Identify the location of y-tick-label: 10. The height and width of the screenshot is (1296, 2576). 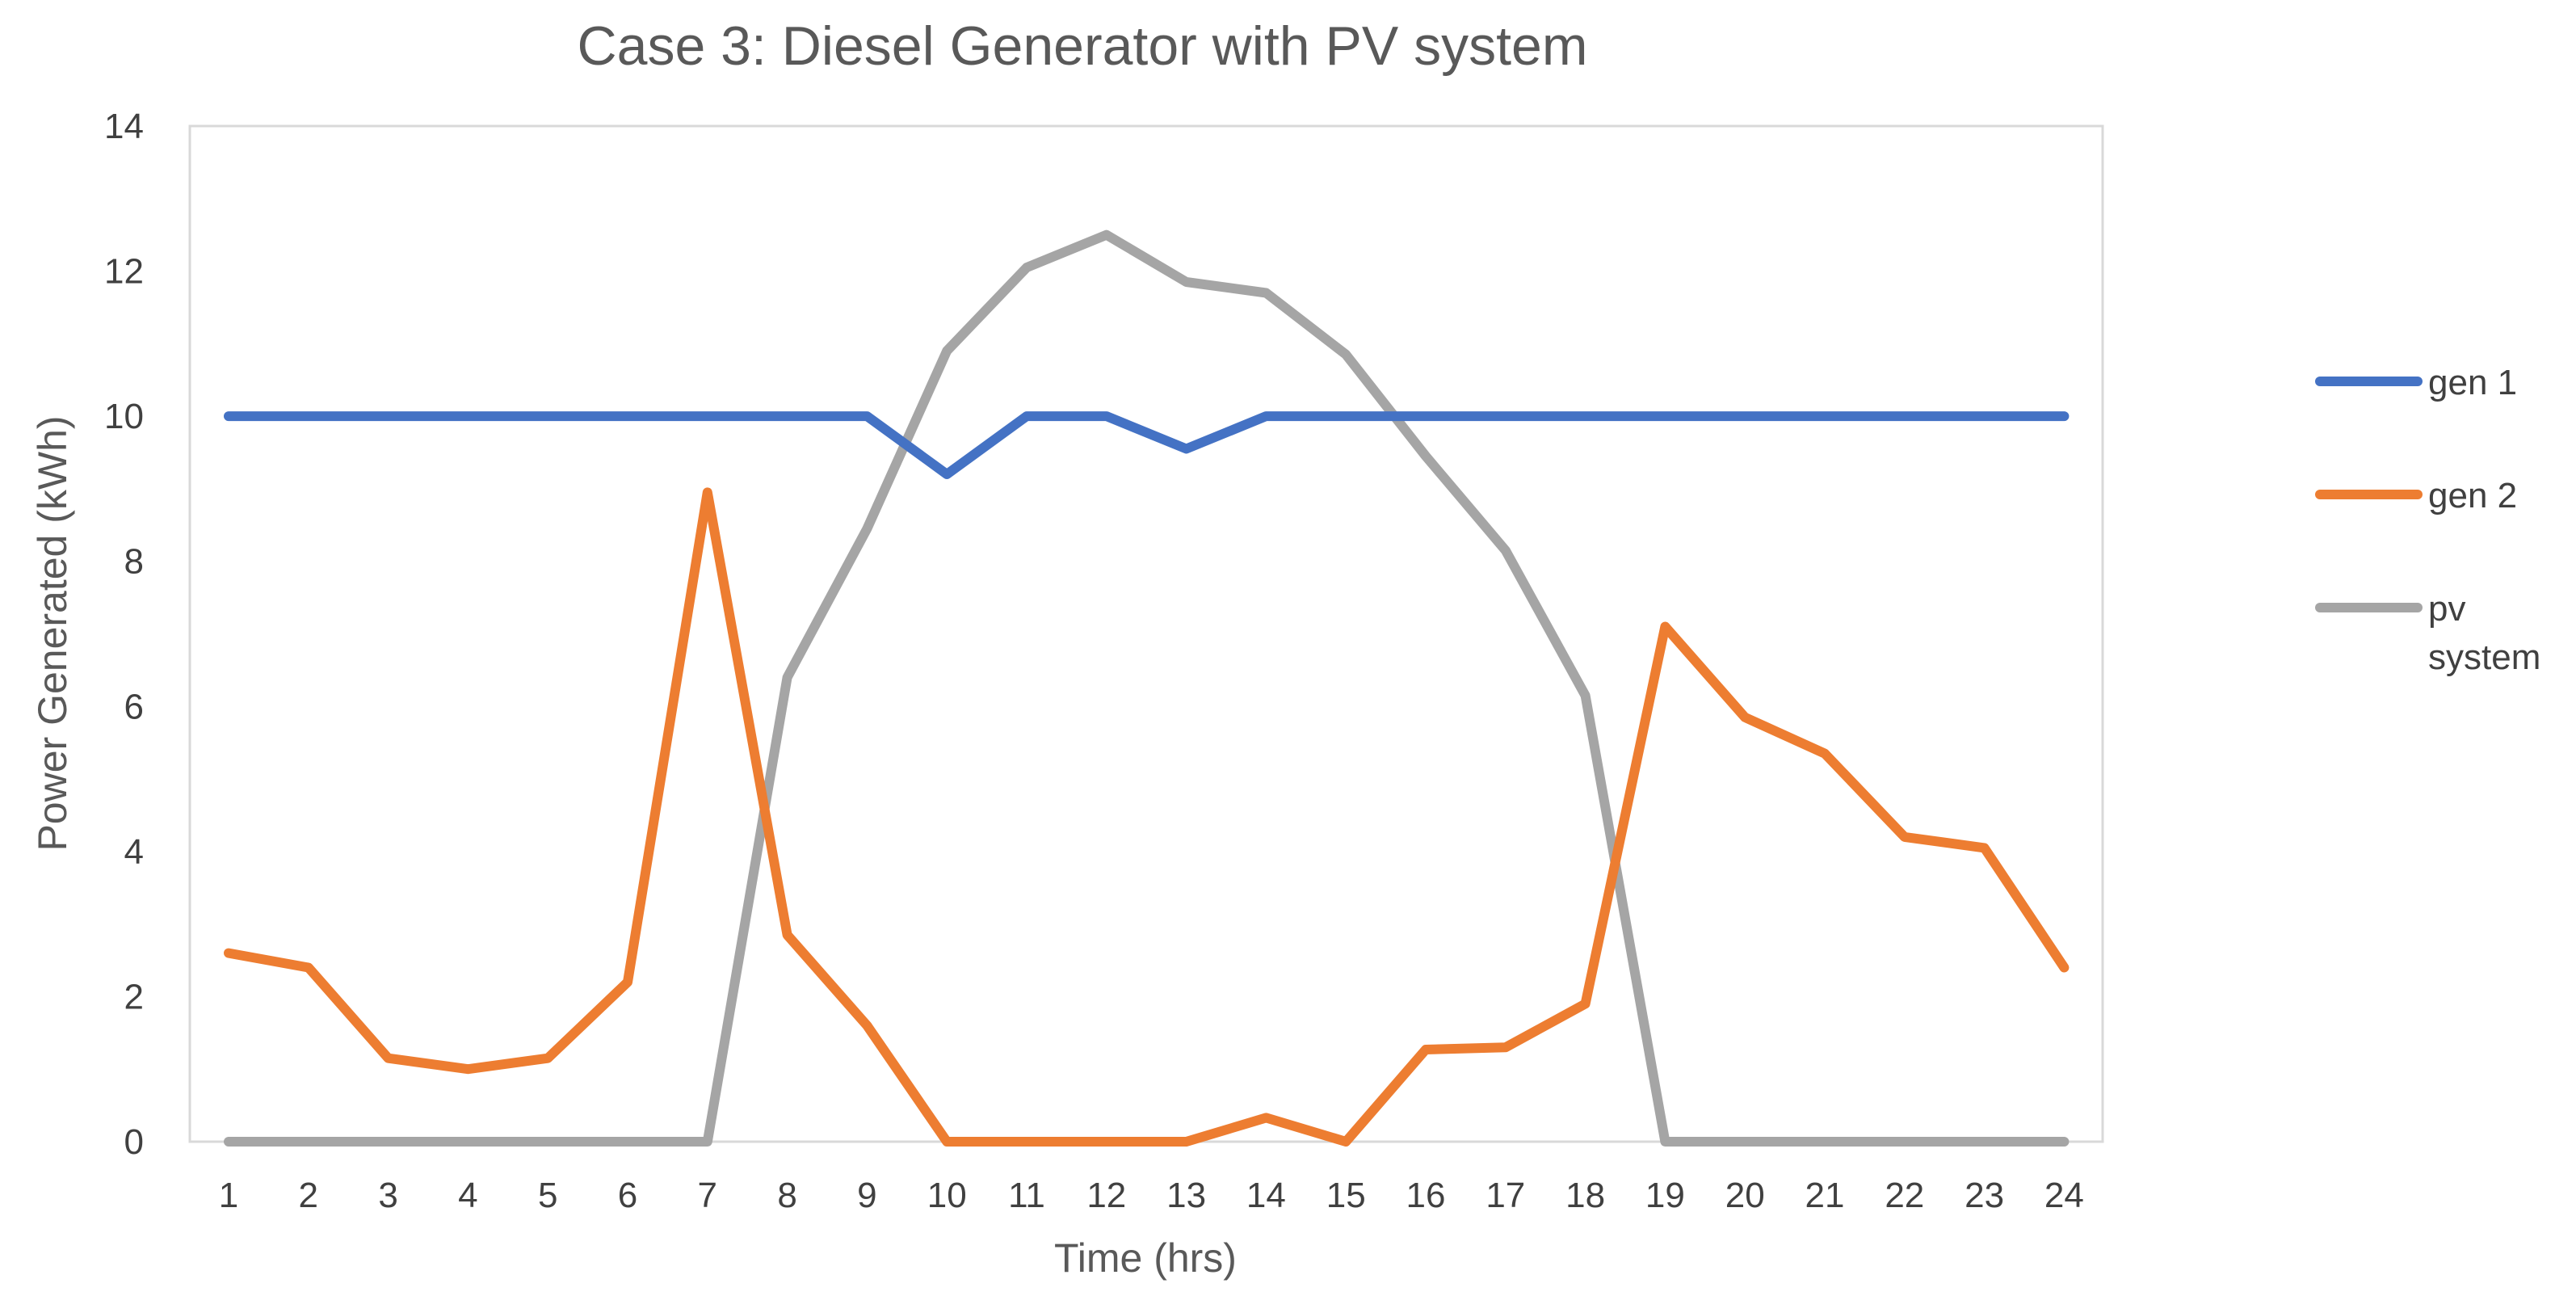
(124, 416).